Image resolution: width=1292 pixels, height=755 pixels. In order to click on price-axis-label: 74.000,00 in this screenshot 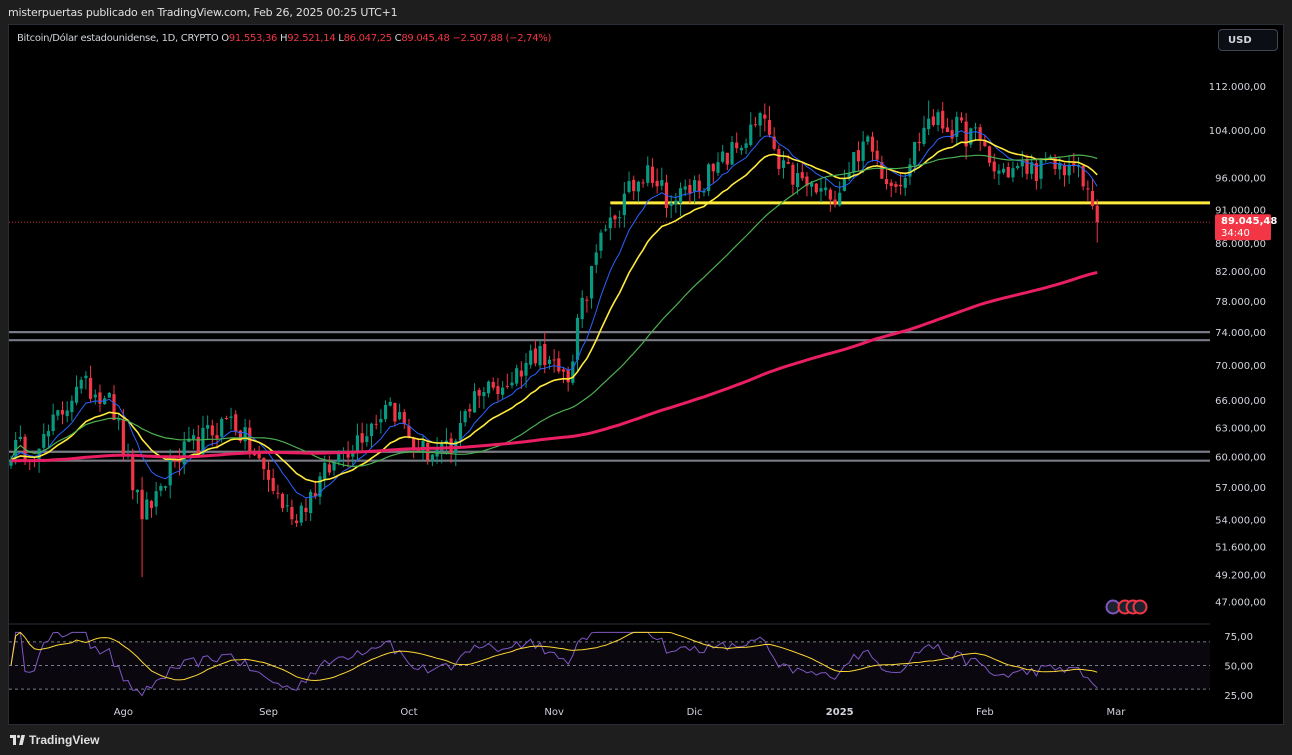, I will do `click(1240, 333)`.